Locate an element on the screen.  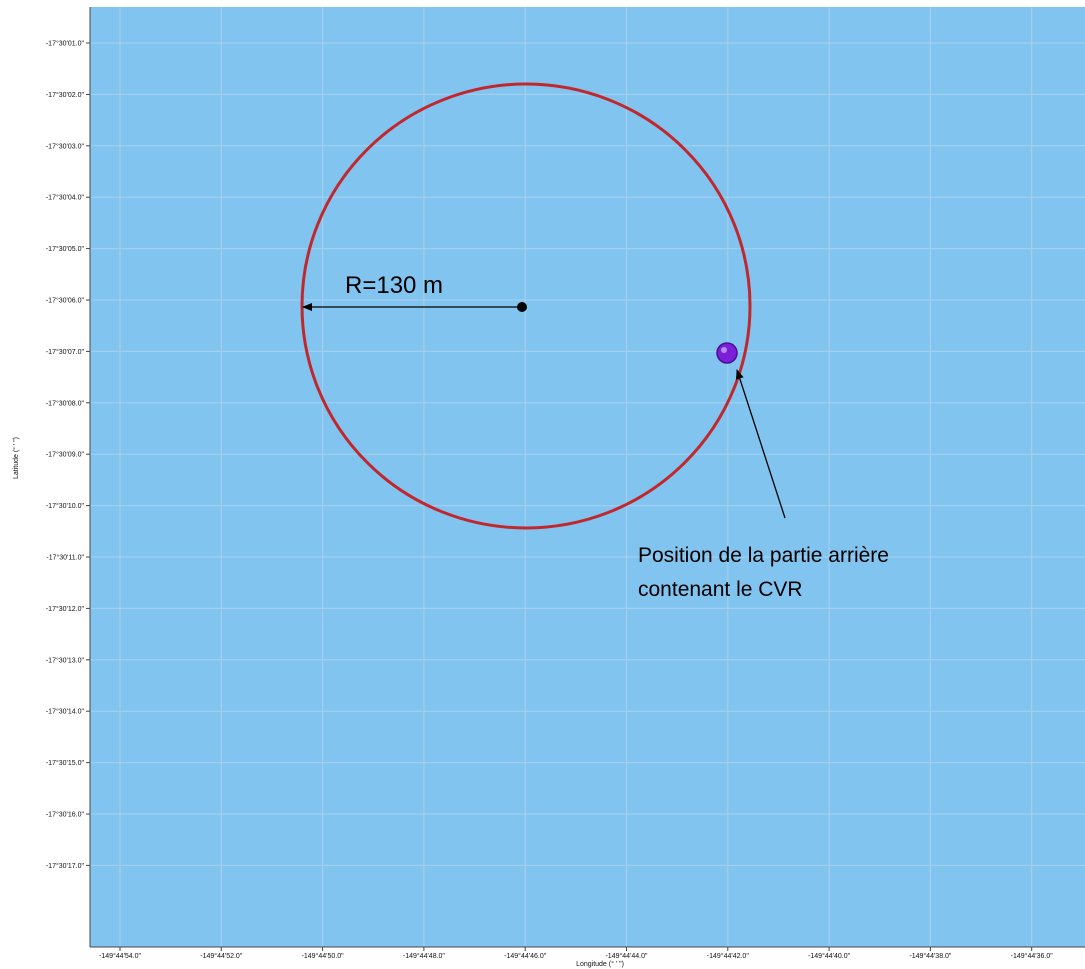
longitude-tick-label: -149°44'46.0" is located at coordinates (525, 956).